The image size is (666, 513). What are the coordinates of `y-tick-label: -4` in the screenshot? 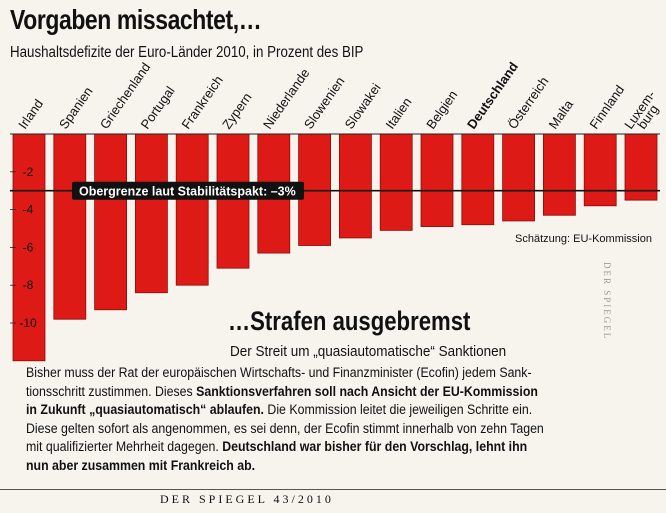 It's located at (28, 210).